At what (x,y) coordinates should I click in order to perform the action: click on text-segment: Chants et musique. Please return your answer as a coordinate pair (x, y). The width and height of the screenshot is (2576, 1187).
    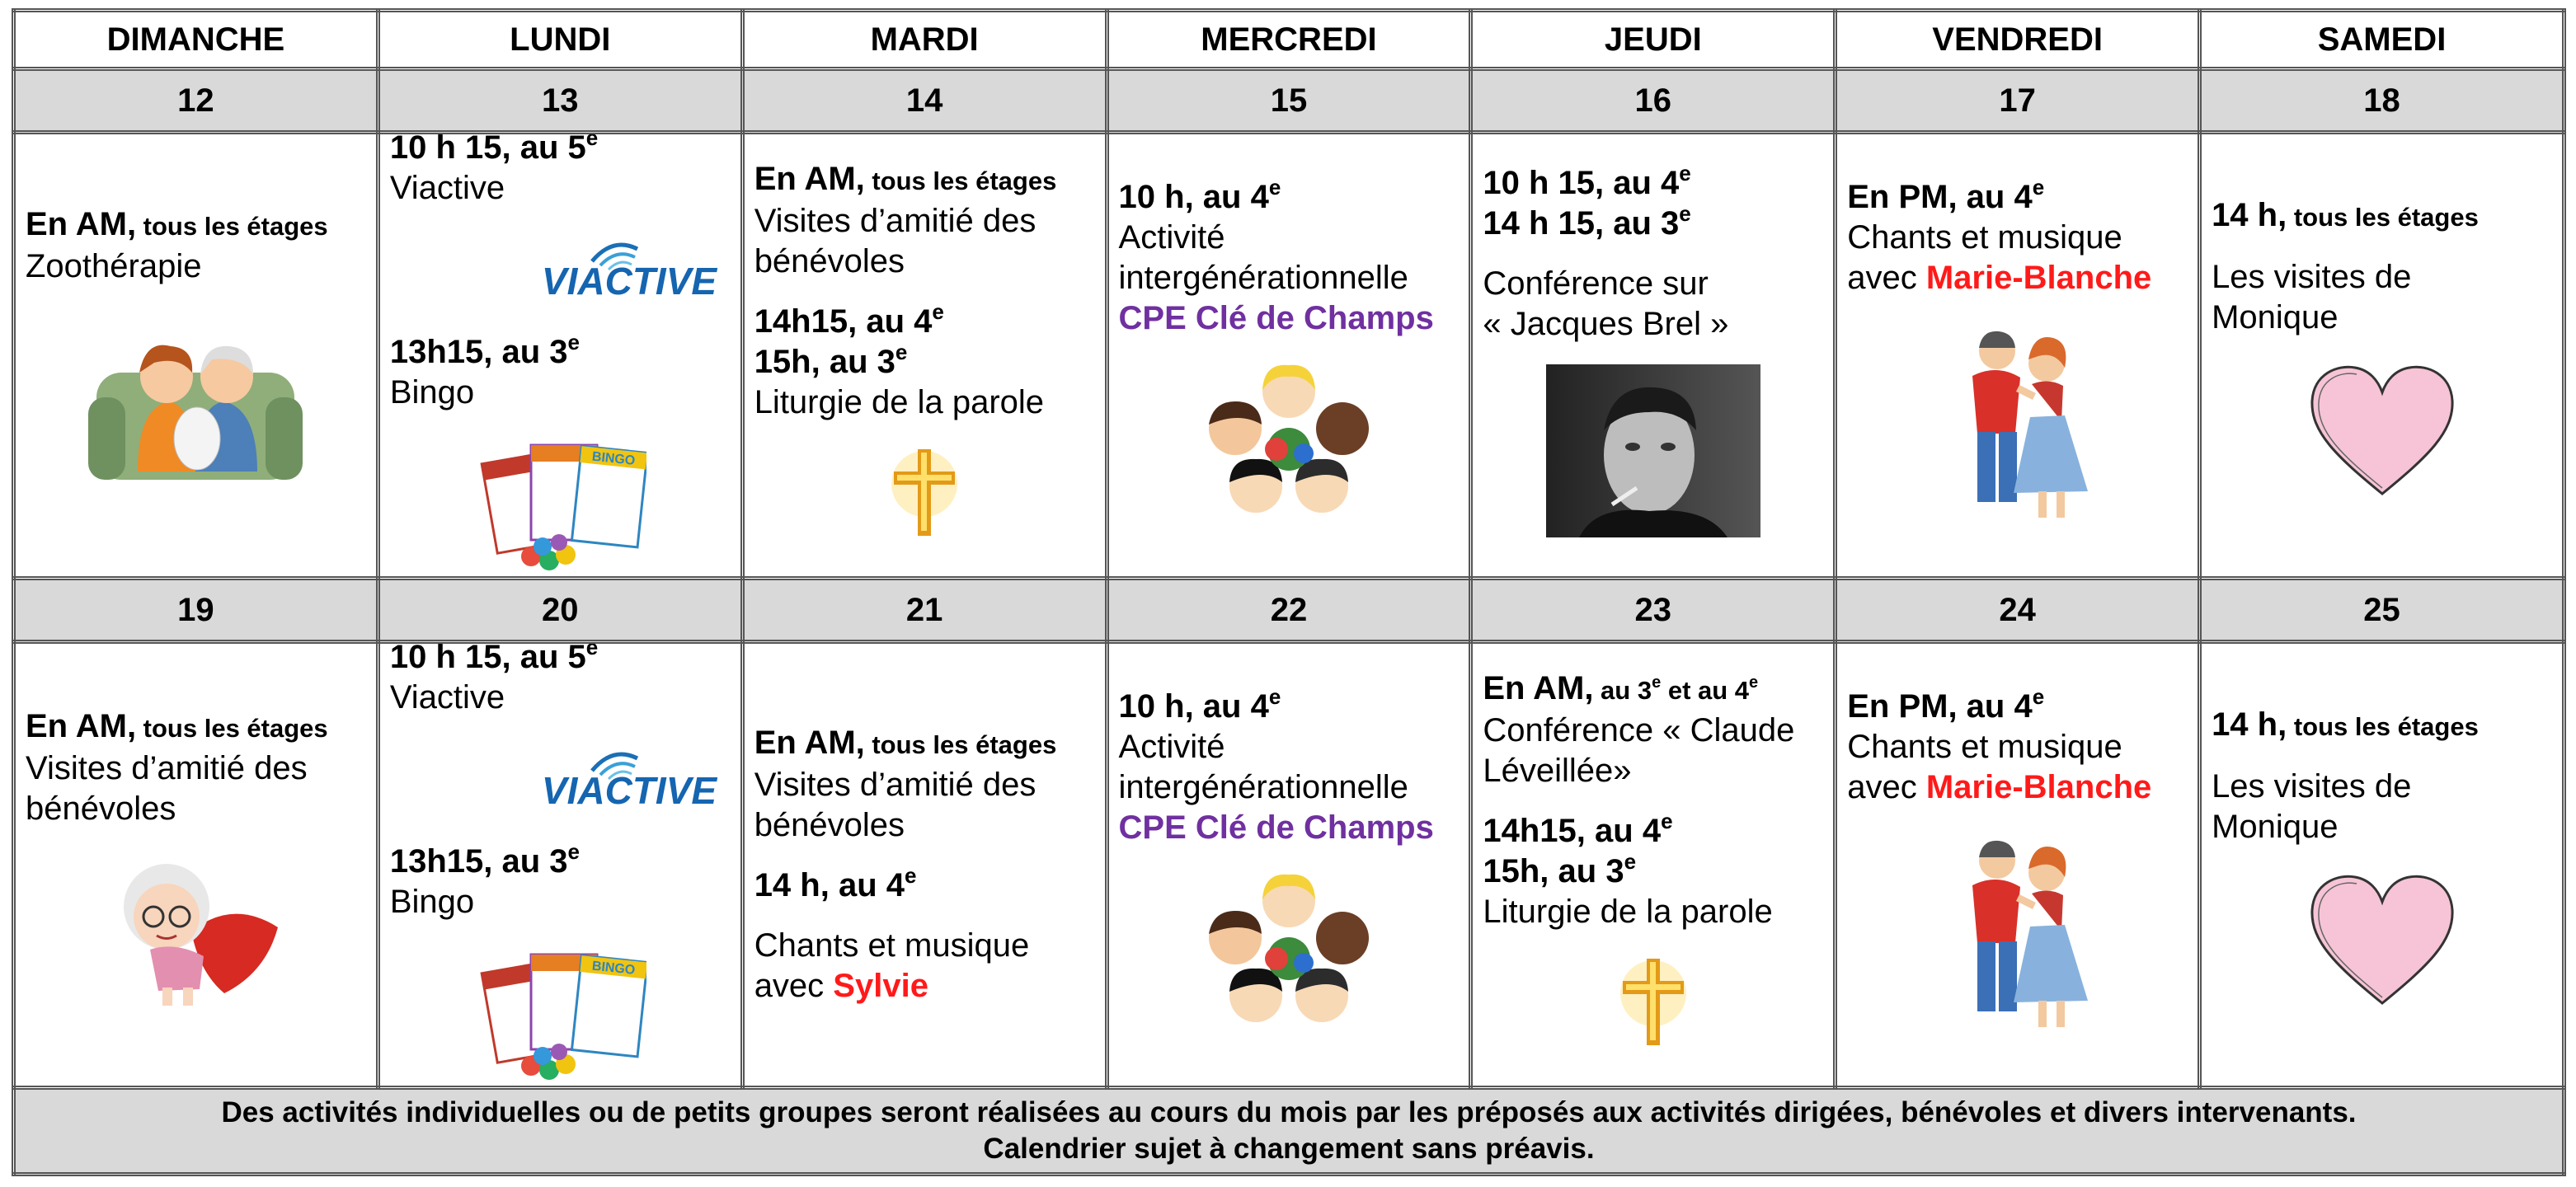
    Looking at the image, I should click on (892, 945).